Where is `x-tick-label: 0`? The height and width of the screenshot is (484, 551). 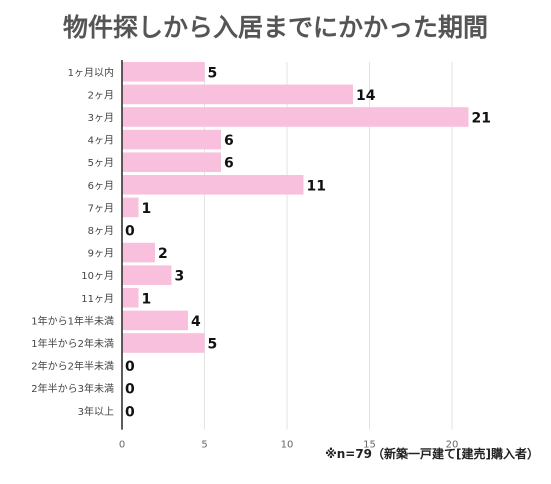
x-tick-label: 0 is located at coordinates (122, 445).